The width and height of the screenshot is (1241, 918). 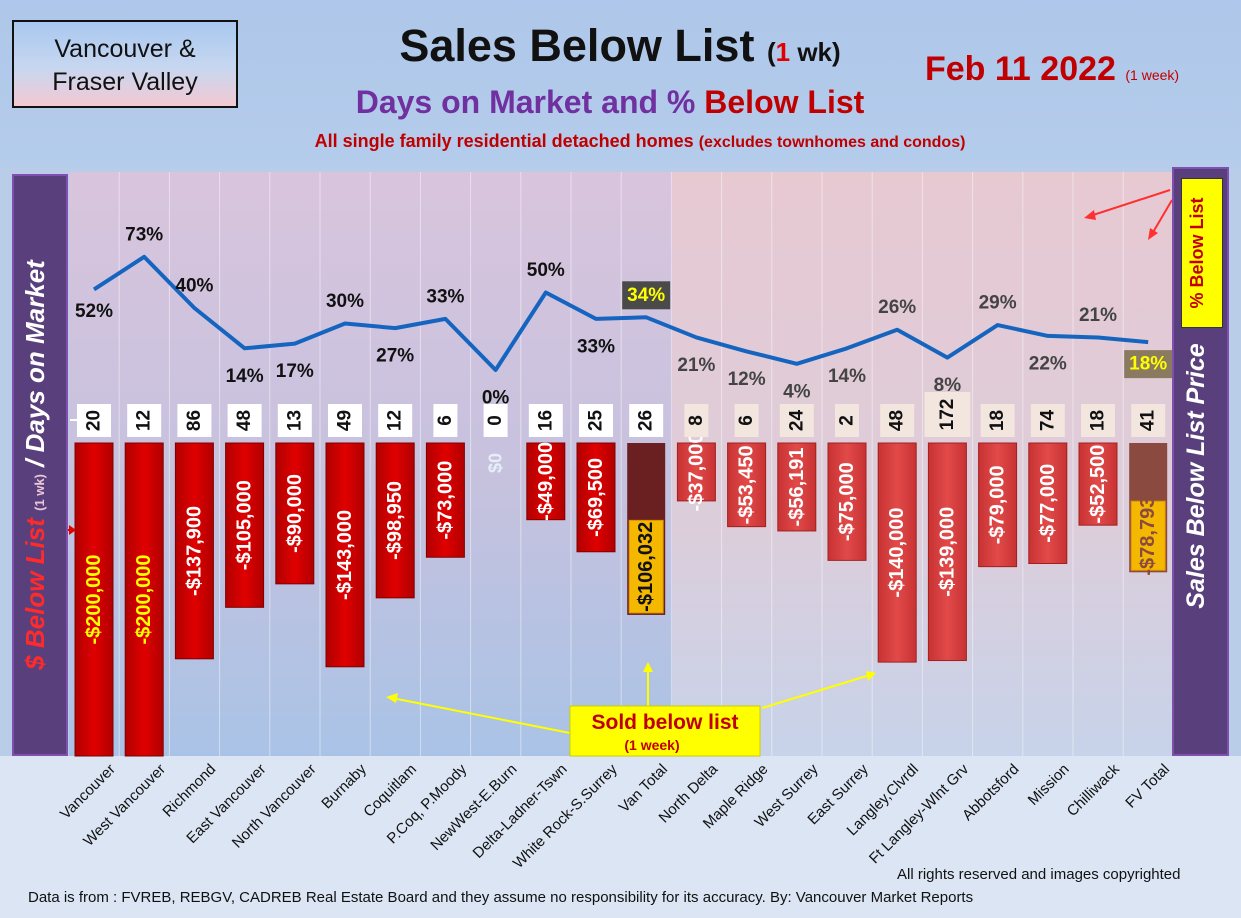 I want to click on bar-value-label: -$53,450, so click(x=747, y=484).